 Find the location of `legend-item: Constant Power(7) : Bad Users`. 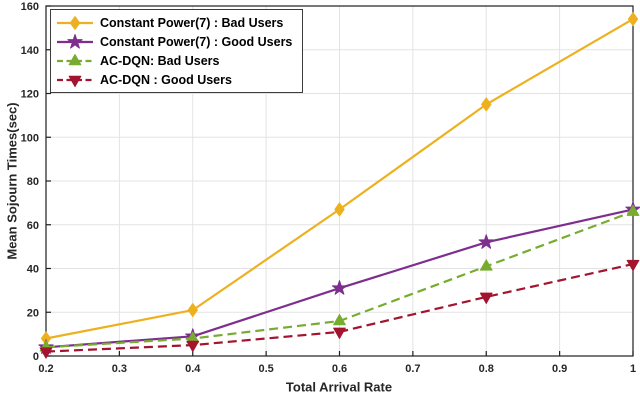

legend-item: Constant Power(7) : Bad Users is located at coordinates (174, 22).